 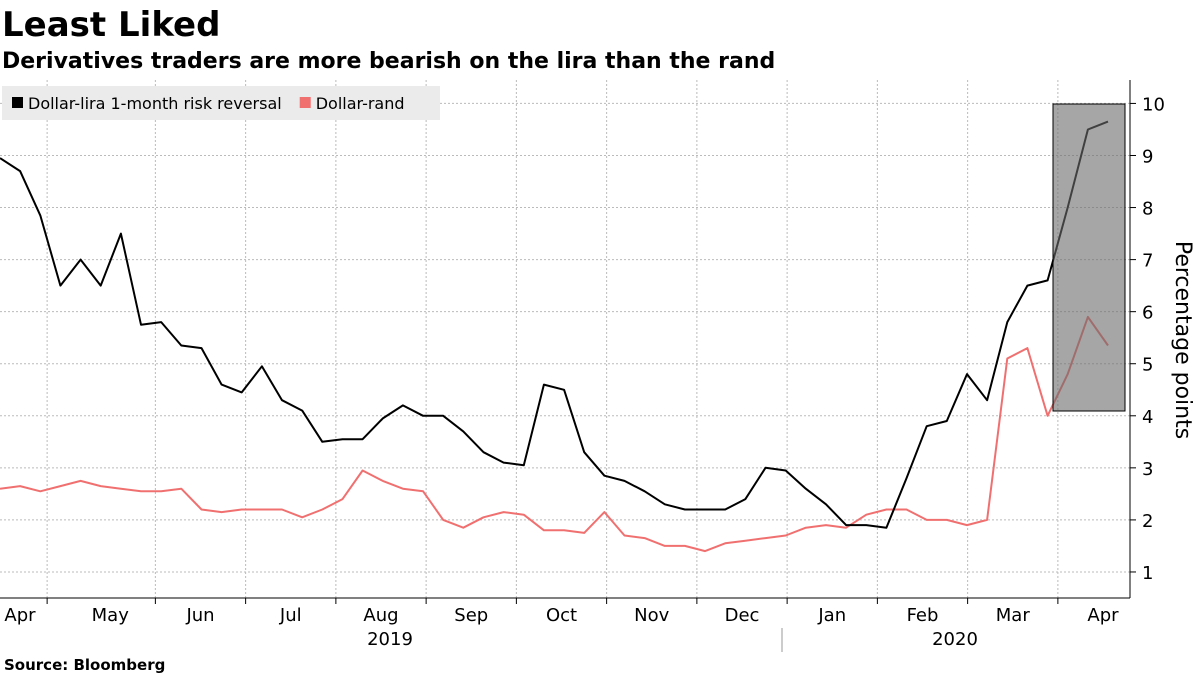 I want to click on x-tick-label: Jul, so click(x=290, y=615).